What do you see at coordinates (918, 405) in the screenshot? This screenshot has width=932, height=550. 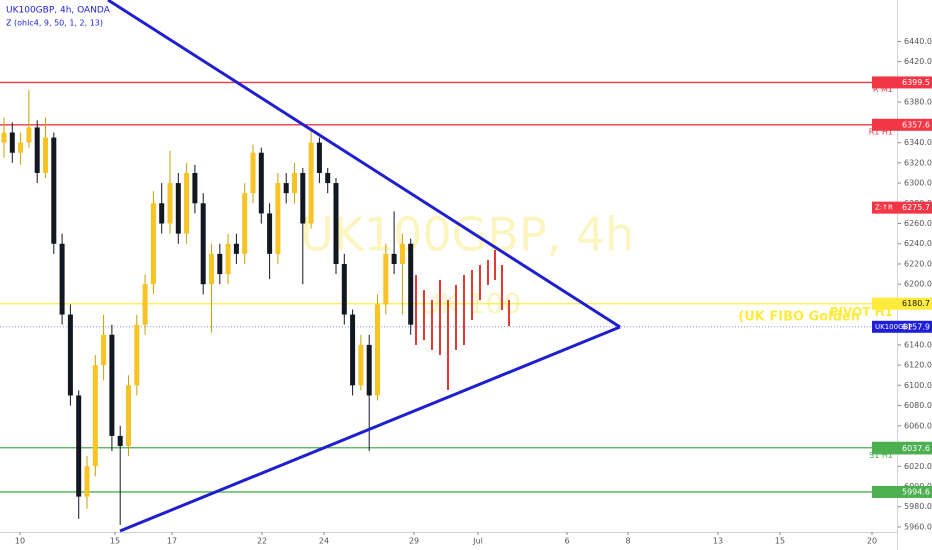 I see `y-tick-label: 6080.0` at bounding box center [918, 405].